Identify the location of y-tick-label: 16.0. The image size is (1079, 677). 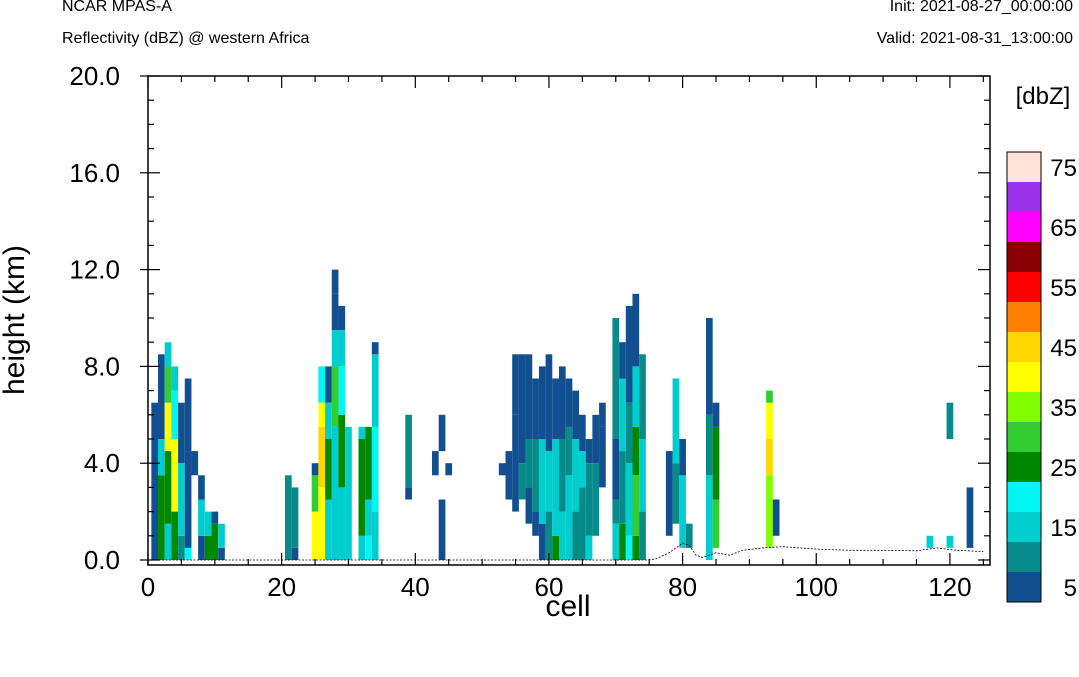
(94, 173).